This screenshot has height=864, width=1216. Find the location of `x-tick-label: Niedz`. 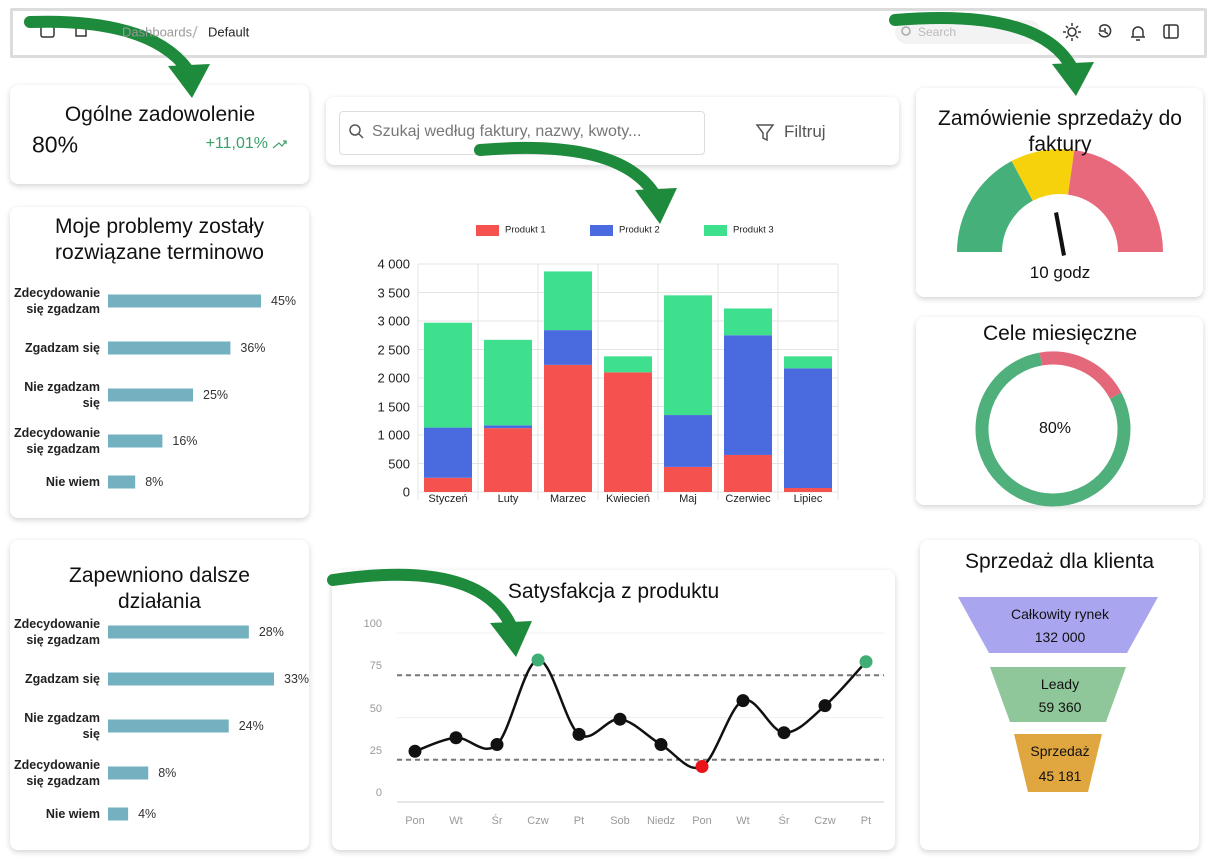

x-tick-label: Niedz is located at coordinates (661, 821).